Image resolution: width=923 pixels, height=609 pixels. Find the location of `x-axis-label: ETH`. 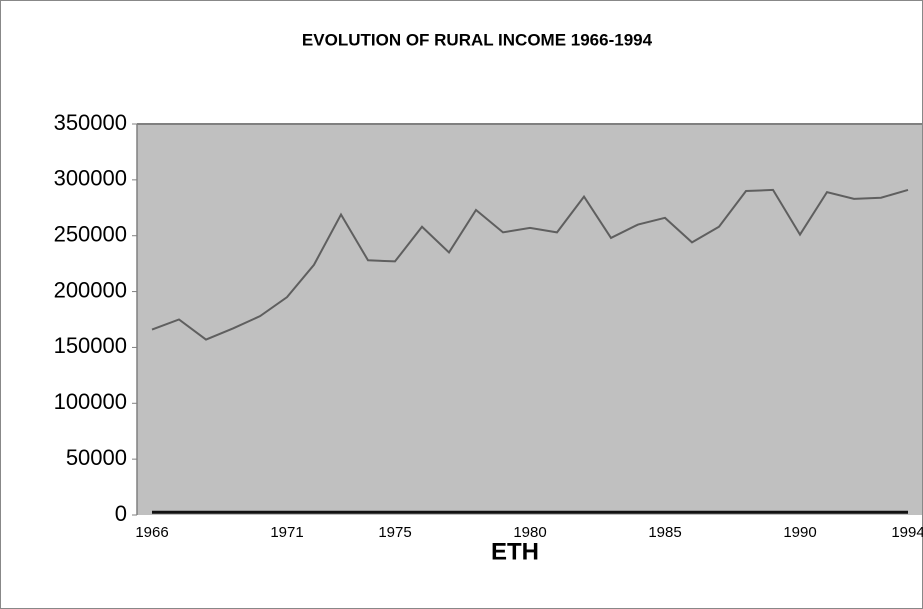

x-axis-label: ETH is located at coordinates (515, 551).